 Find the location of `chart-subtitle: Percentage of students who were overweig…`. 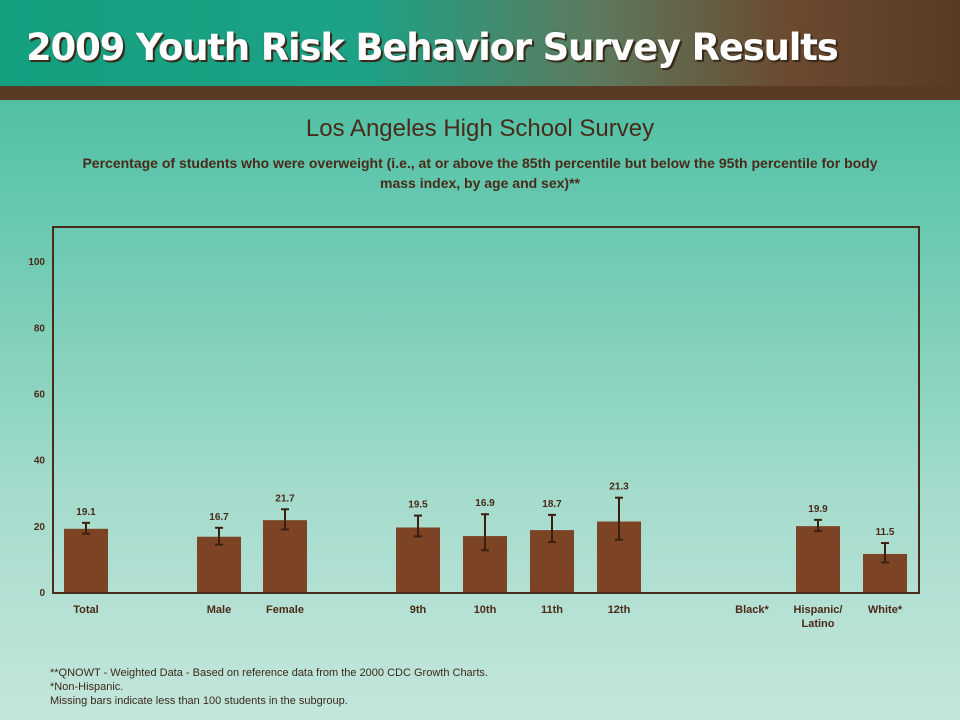

chart-subtitle: Percentage of students who were overweig… is located at coordinates (480, 173).